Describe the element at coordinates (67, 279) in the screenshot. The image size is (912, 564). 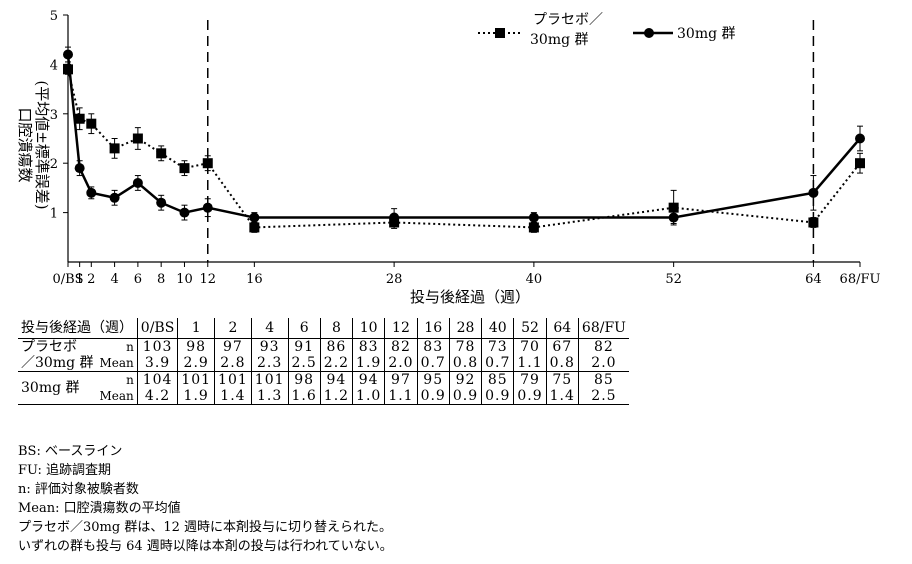
I see `x-tick-label: 0/BS` at that location.